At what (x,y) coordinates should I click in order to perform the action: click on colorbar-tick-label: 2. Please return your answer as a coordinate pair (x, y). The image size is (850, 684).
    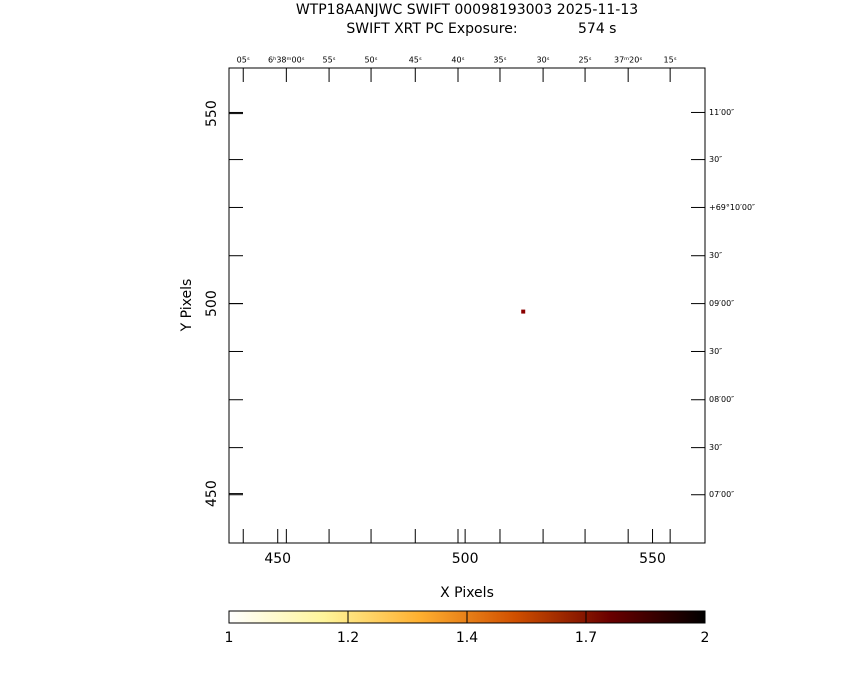
    Looking at the image, I should click on (705, 638).